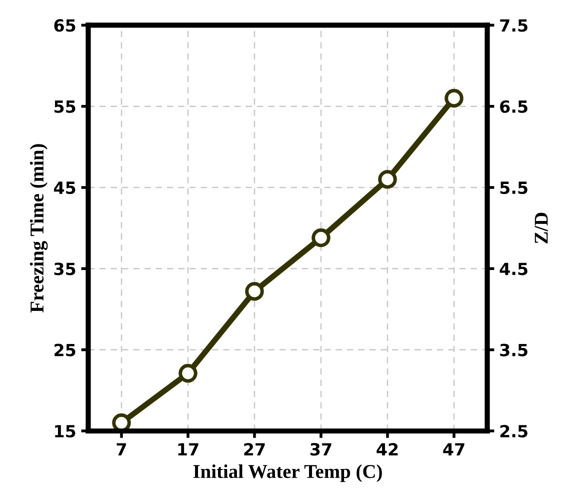  What do you see at coordinates (65, 431) in the screenshot?
I see `y-tick-label: 15` at bounding box center [65, 431].